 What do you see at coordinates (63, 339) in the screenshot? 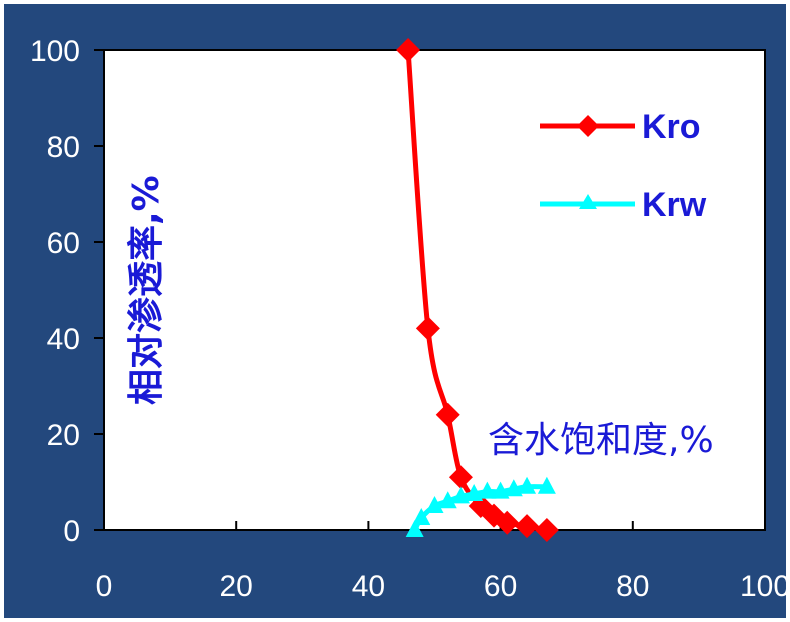
I see `y-tick-label: 40` at bounding box center [63, 339].